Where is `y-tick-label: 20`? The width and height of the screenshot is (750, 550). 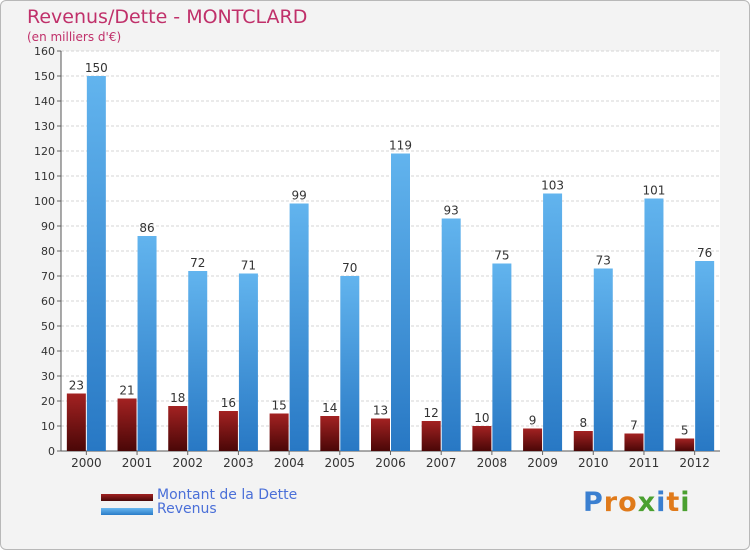
y-tick-label: 20 is located at coordinates (48, 401).